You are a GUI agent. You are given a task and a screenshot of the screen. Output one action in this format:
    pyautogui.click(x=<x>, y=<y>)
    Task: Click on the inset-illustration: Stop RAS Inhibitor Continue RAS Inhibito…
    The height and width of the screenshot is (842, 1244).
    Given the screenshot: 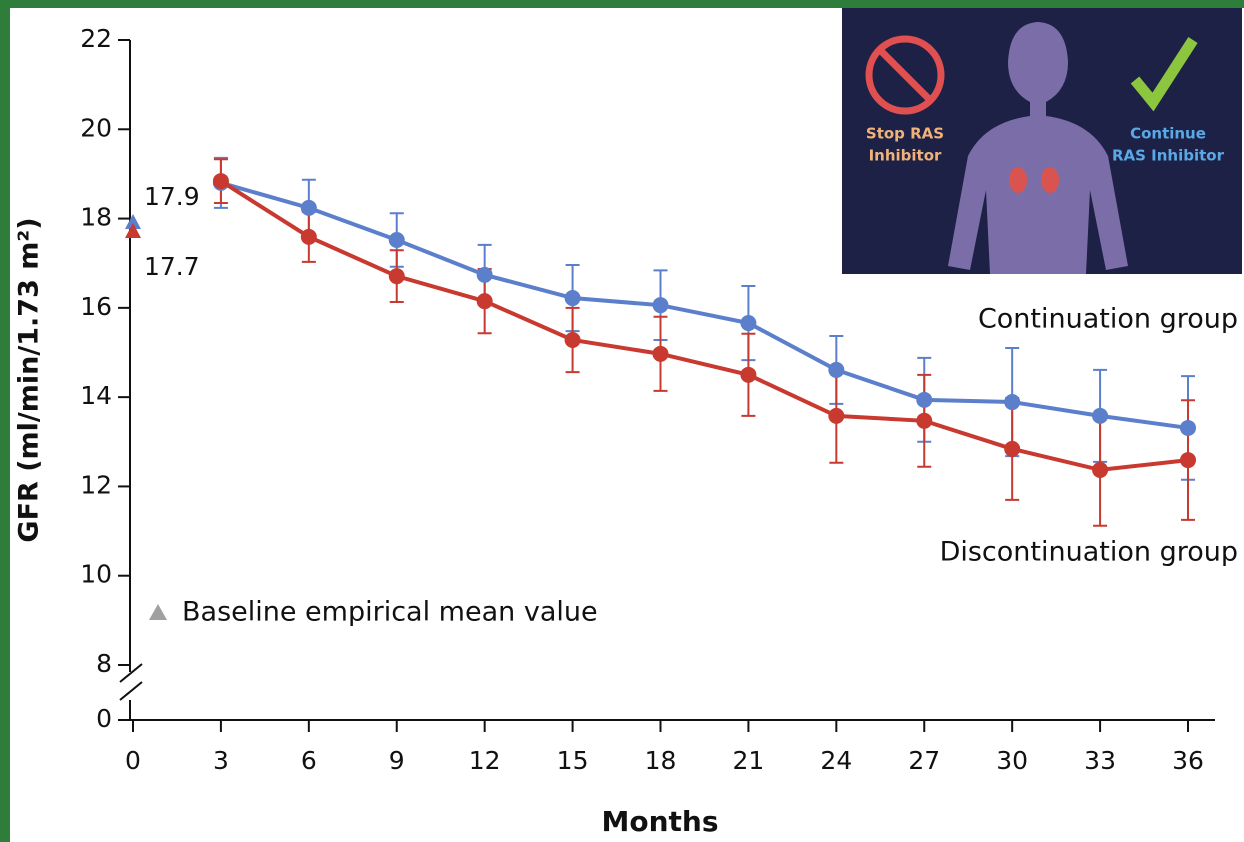 What is the action you would take?
    pyautogui.click(x=1042, y=141)
    